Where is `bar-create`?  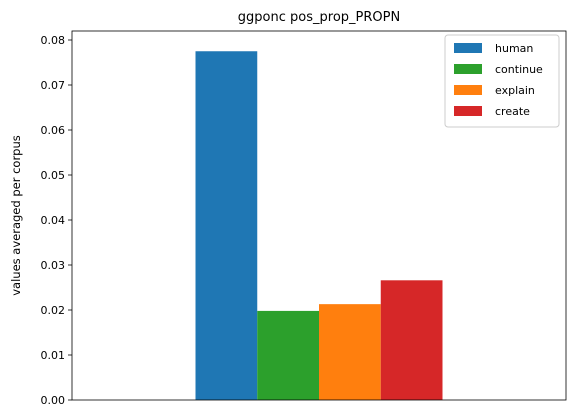
bar-create is located at coordinates (411, 340).